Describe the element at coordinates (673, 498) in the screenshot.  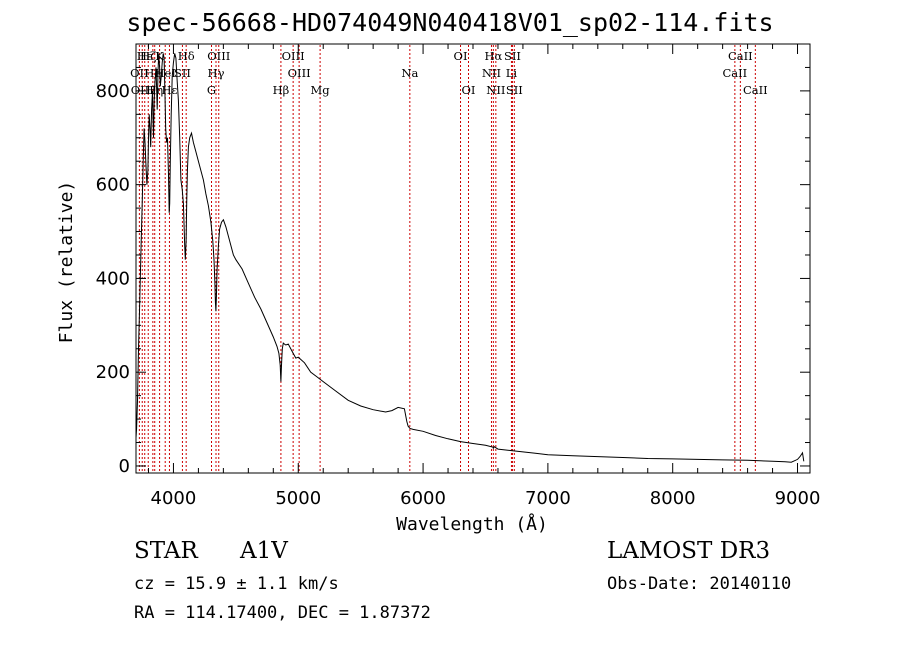
I see `x-tick-label: 8000` at that location.